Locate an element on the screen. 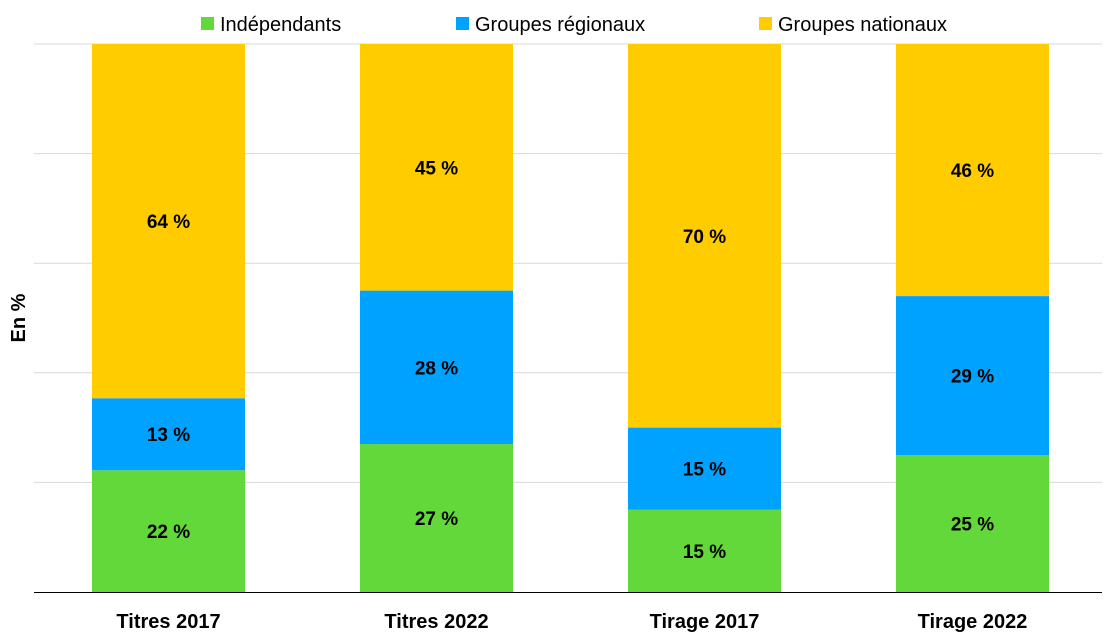 The image size is (1112, 640). data-label: 70 % is located at coordinates (704, 237).